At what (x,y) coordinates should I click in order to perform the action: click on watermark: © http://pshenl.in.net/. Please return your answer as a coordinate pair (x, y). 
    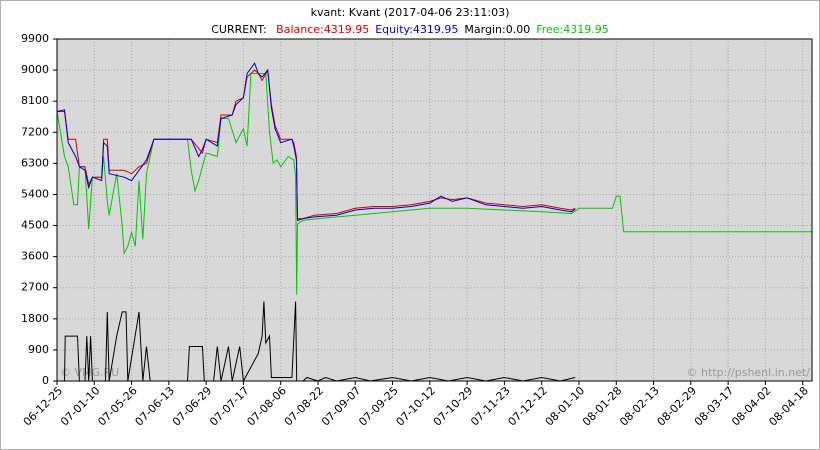
    Looking at the image, I should click on (749, 372).